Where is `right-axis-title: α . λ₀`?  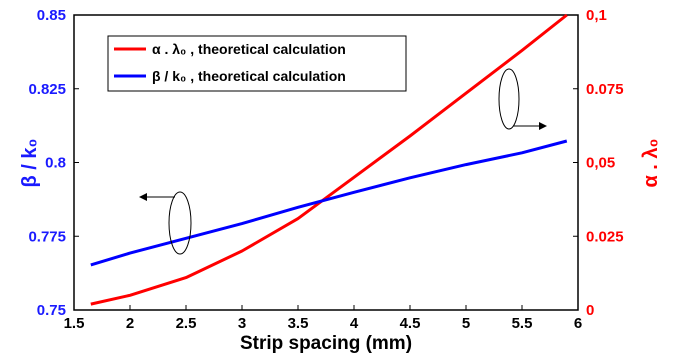
right-axis-title: α . λ₀ is located at coordinates (651, 162).